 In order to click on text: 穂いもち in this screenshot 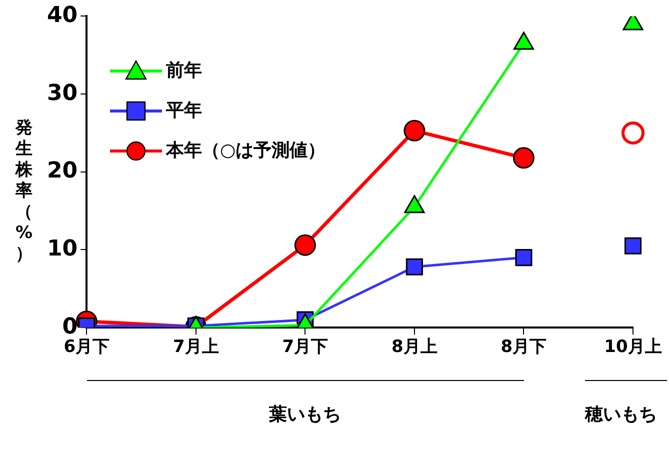, I will do `click(621, 414)`.